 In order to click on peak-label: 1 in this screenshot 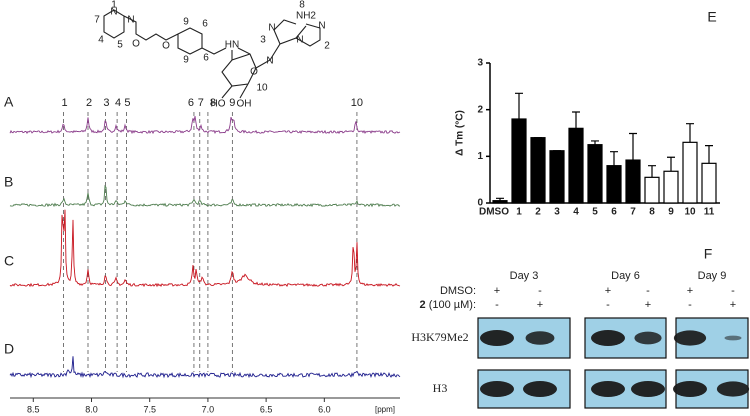, I will do `click(64, 103)`.